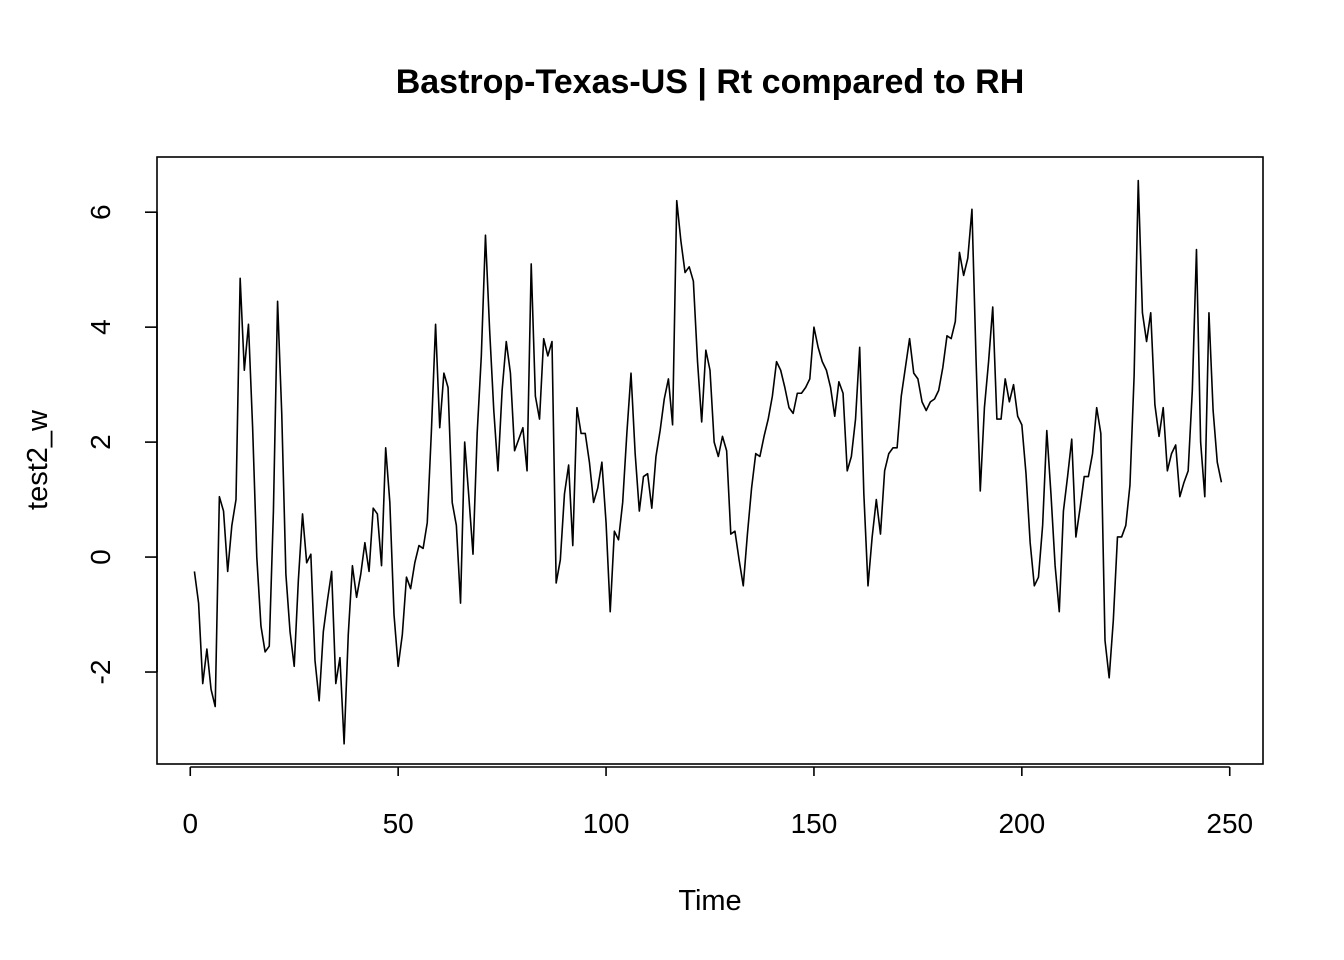  I want to click on y-tick-label: 0, so click(100, 557).